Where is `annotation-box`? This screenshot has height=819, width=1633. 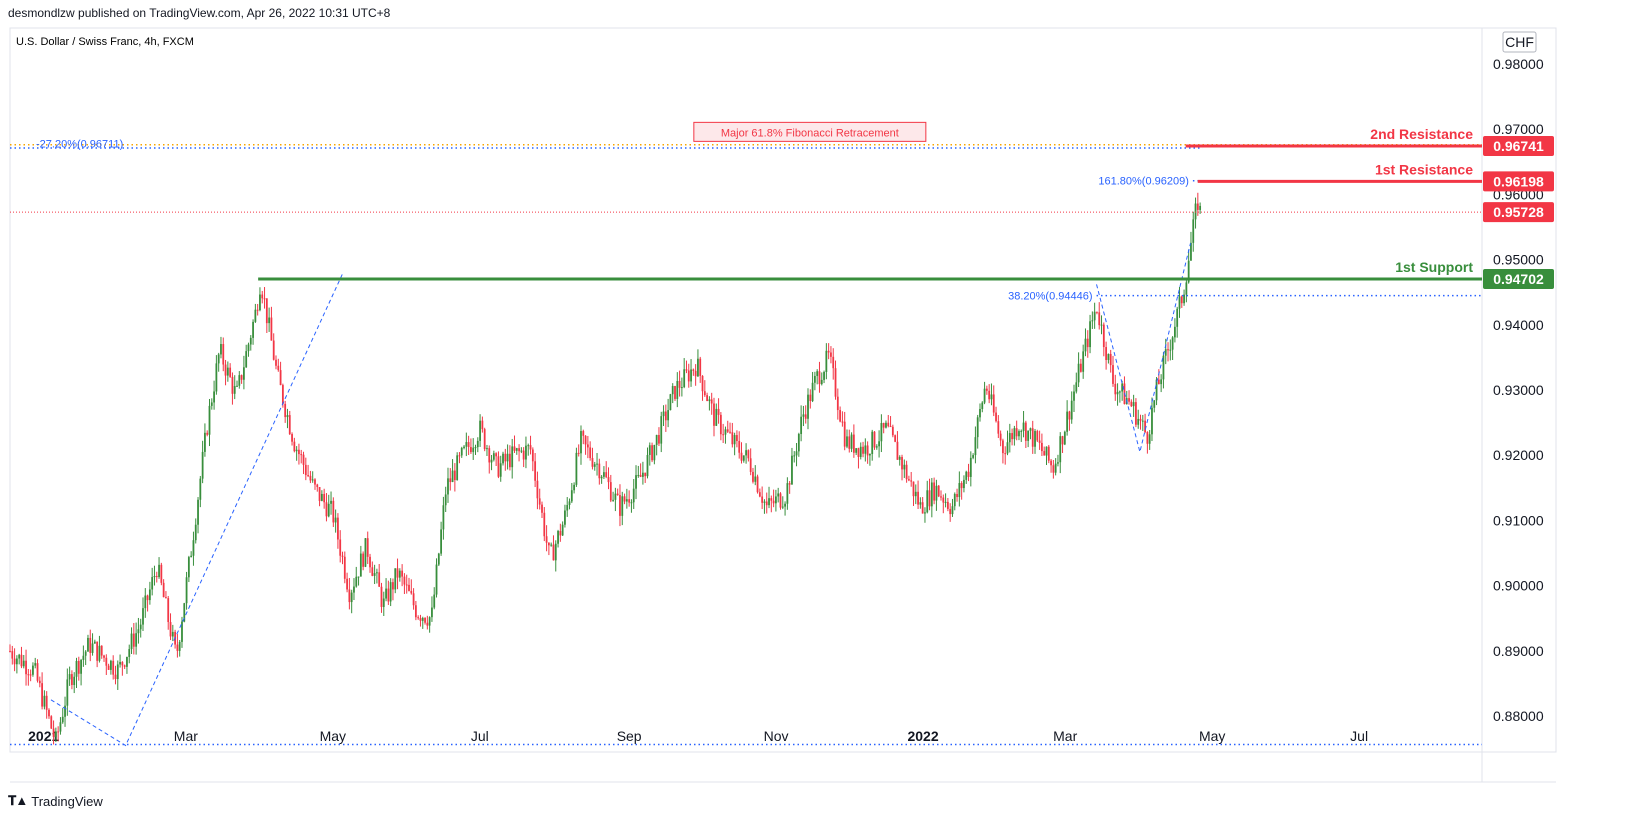
annotation-box is located at coordinates (810, 131).